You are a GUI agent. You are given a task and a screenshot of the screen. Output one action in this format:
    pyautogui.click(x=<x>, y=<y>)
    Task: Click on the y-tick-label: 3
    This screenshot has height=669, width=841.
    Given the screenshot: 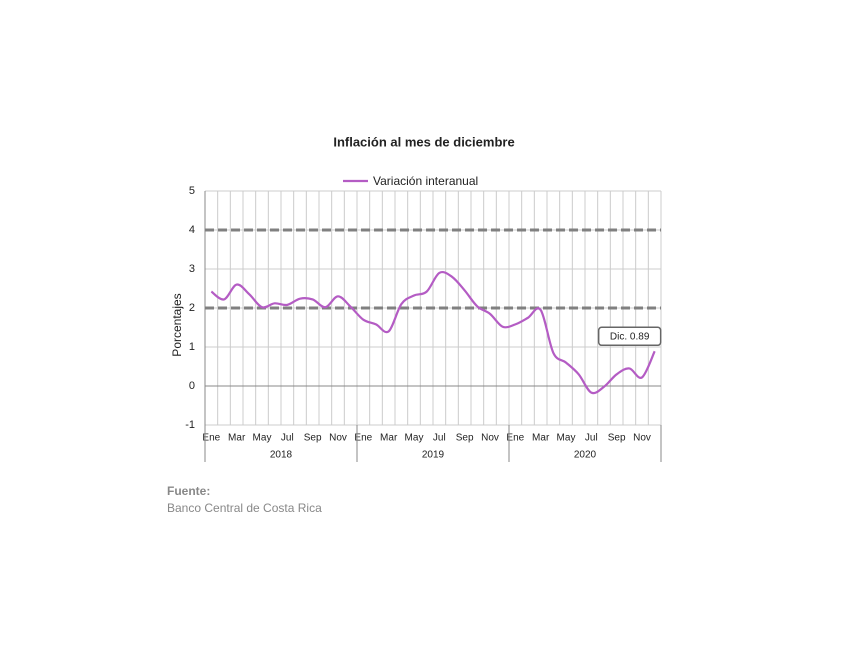 What is the action you would take?
    pyautogui.click(x=192, y=269)
    